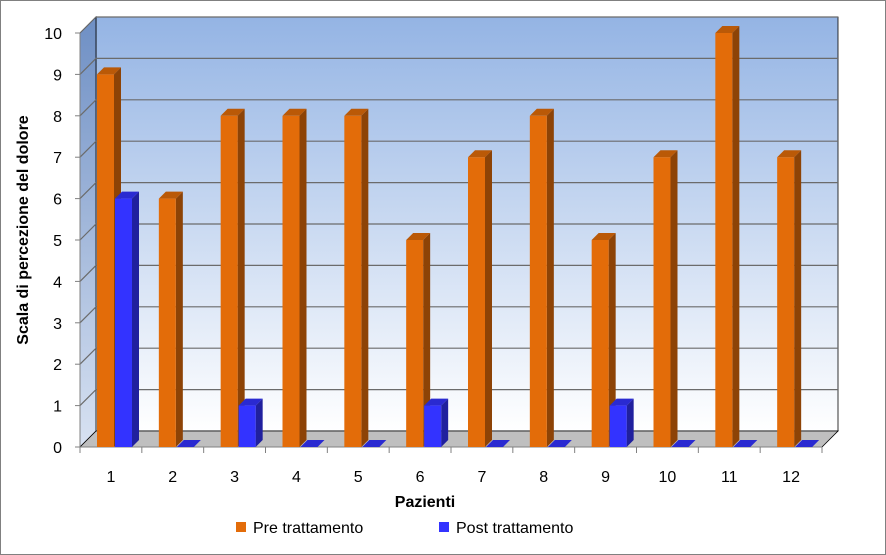  Describe the element at coordinates (481, 477) in the screenshot. I see `x-tick-label: 7` at that location.